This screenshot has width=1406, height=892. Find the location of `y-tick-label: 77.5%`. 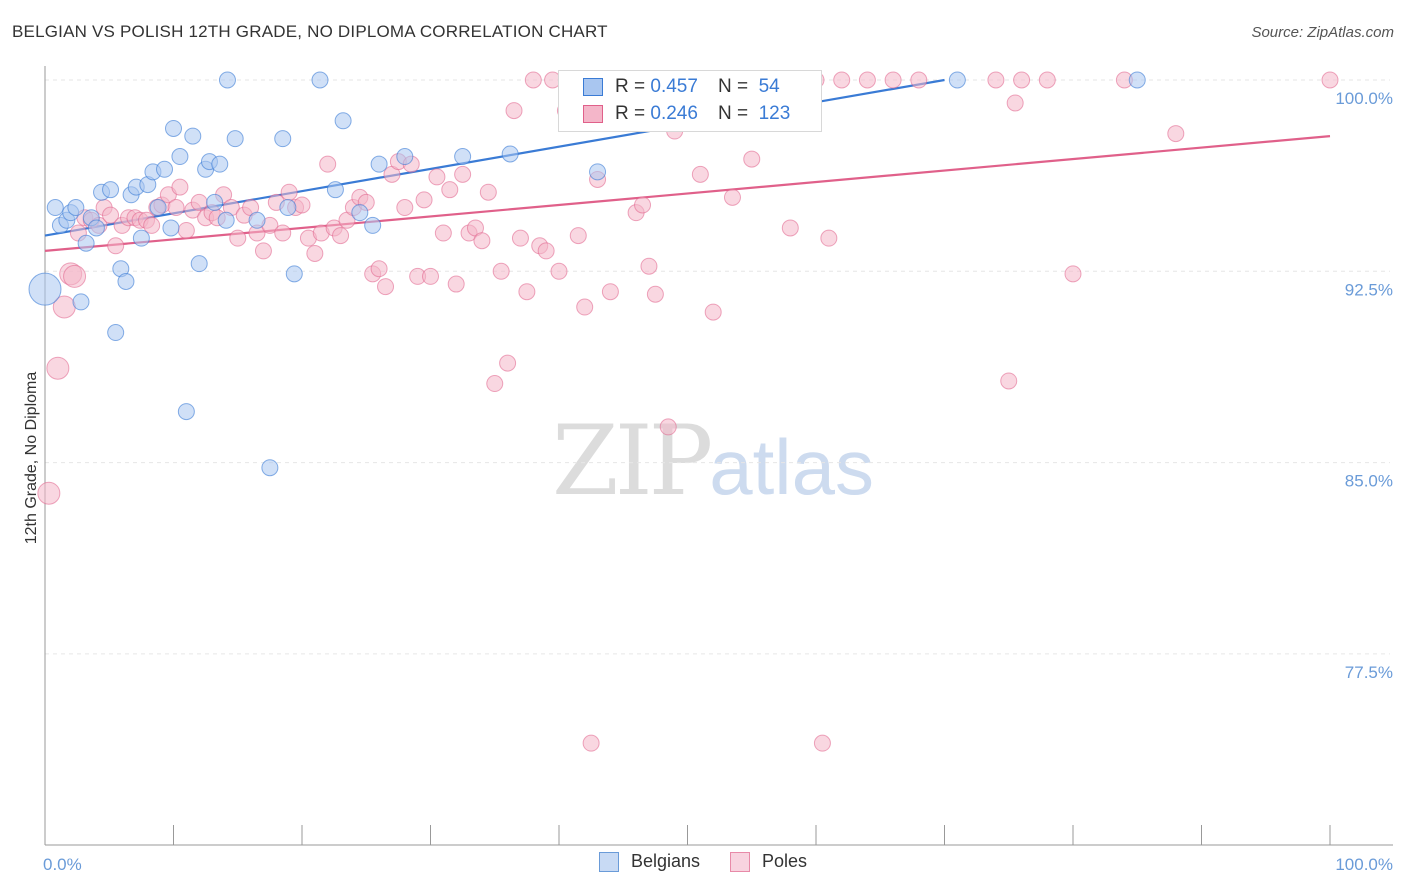

y-tick-label: 77.5% is located at coordinates (1369, 672).